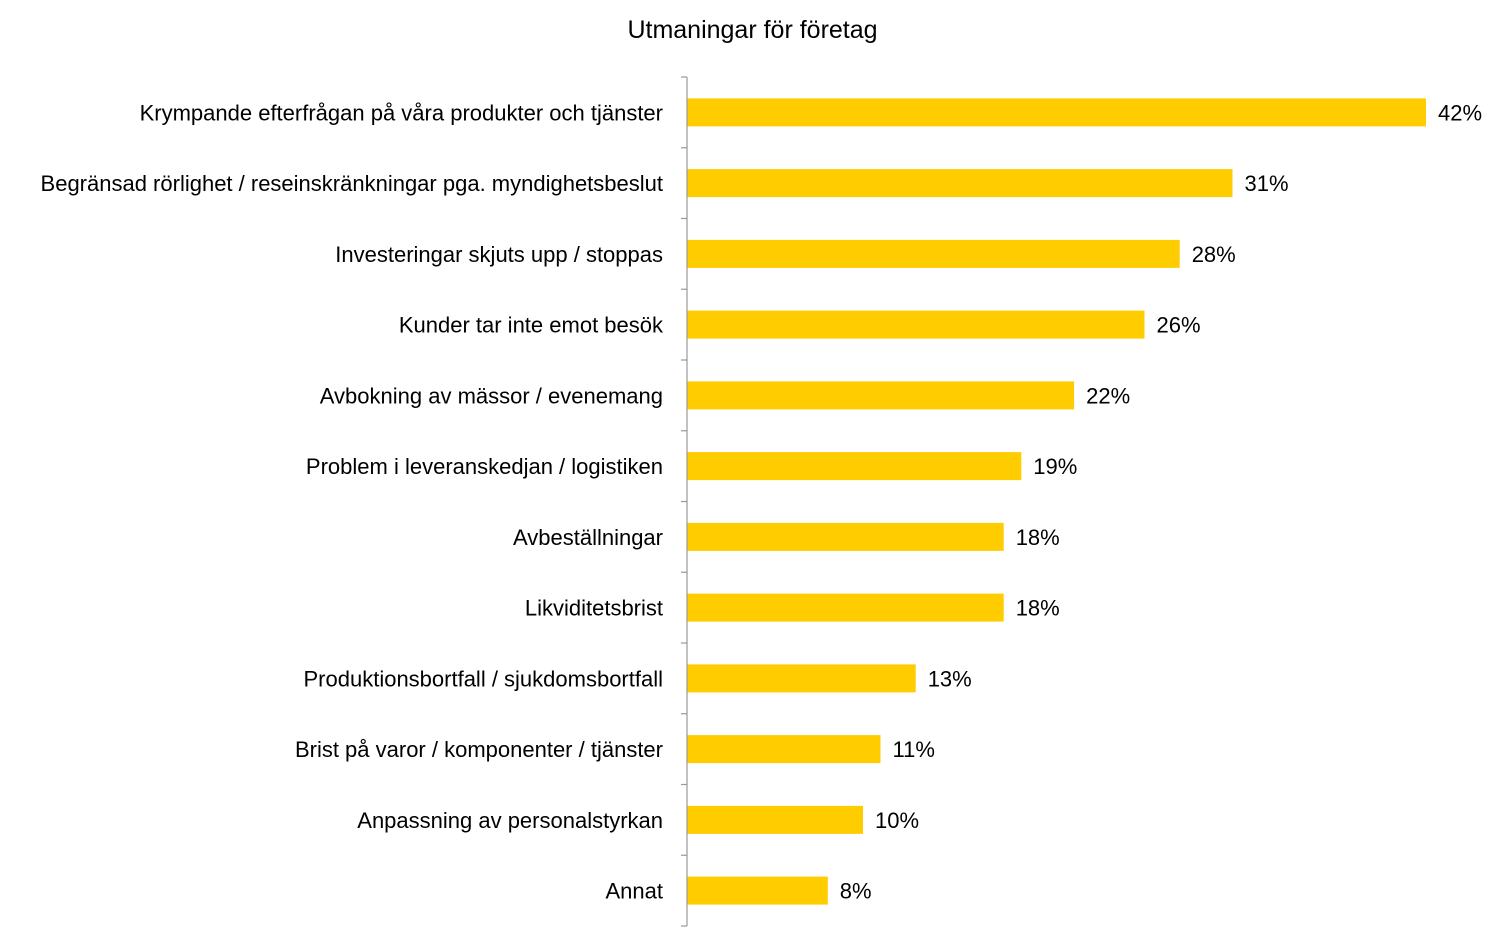 This screenshot has height=948, width=1505. Describe the element at coordinates (531, 325) in the screenshot. I see `category-label: Kunder tar inte emot besök` at that location.